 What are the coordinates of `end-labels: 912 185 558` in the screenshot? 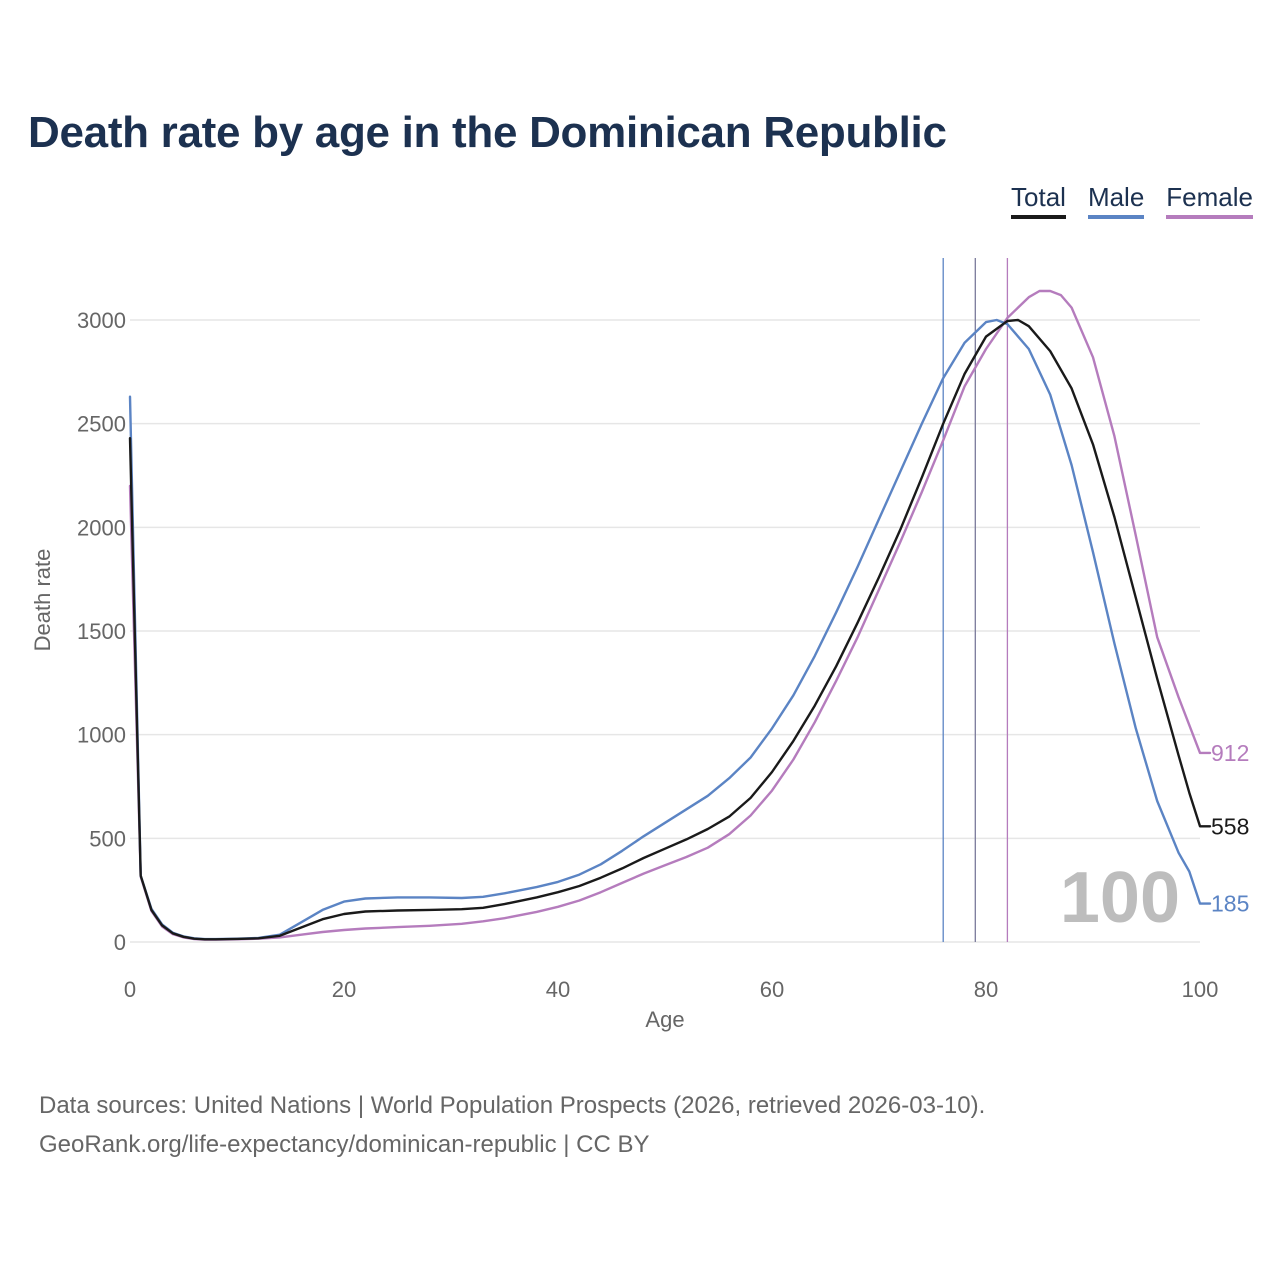 It's located at (1230, 828).